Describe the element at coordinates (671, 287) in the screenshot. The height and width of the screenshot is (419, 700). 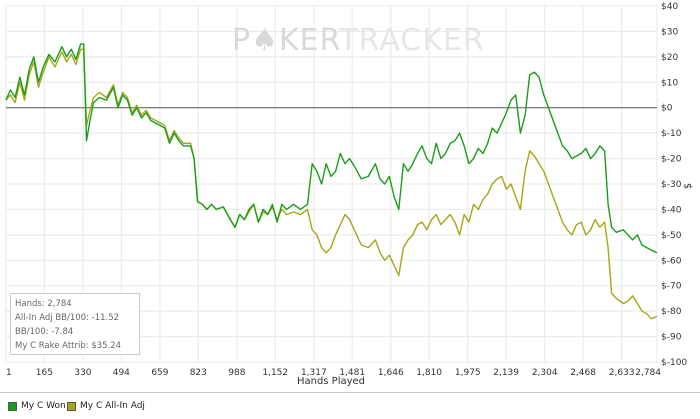
I see `y-tick-label: $-70` at that location.